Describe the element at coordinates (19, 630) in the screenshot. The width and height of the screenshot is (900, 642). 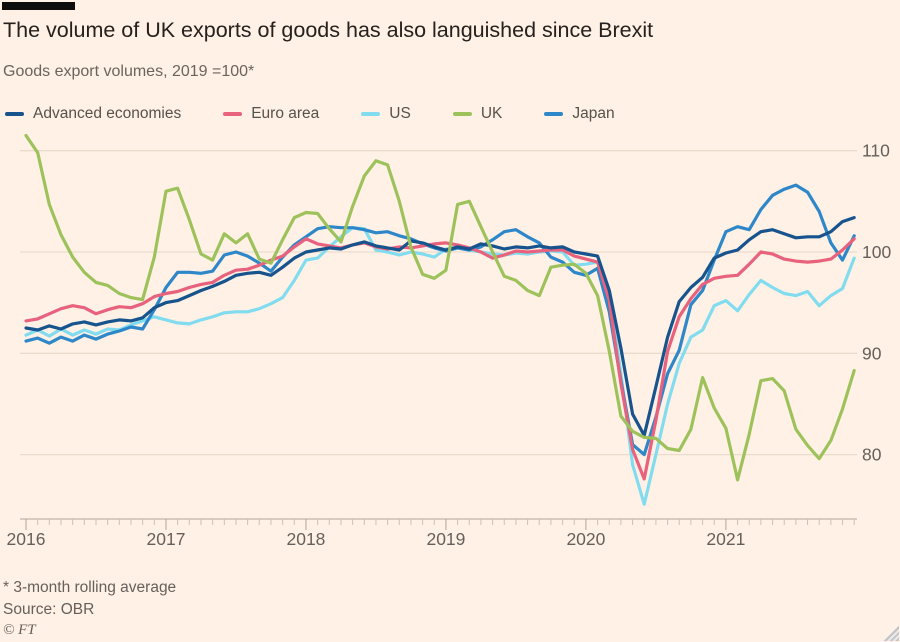
I see `ft-copyright: © FT` at that location.